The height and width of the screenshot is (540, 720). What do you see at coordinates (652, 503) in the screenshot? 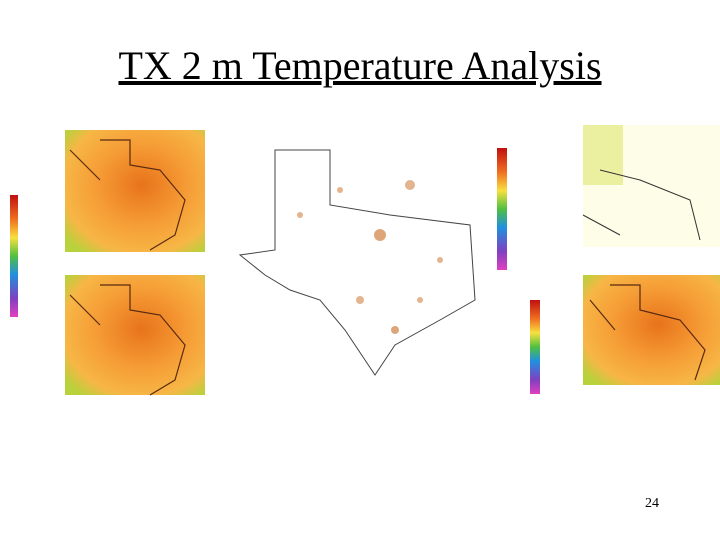
I see `page-number: 24` at bounding box center [652, 503].